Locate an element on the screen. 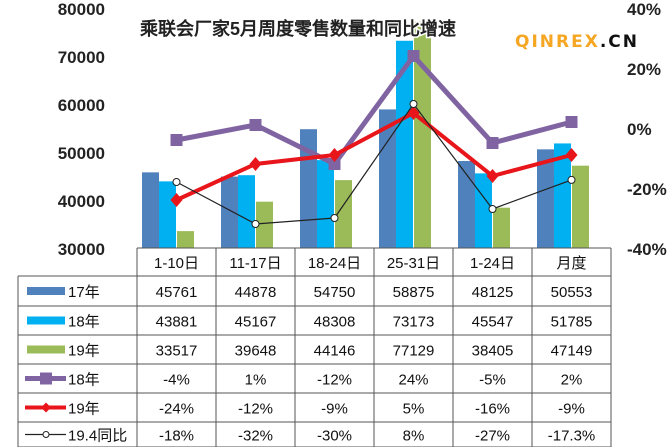  table-cell: -9% is located at coordinates (571, 409).